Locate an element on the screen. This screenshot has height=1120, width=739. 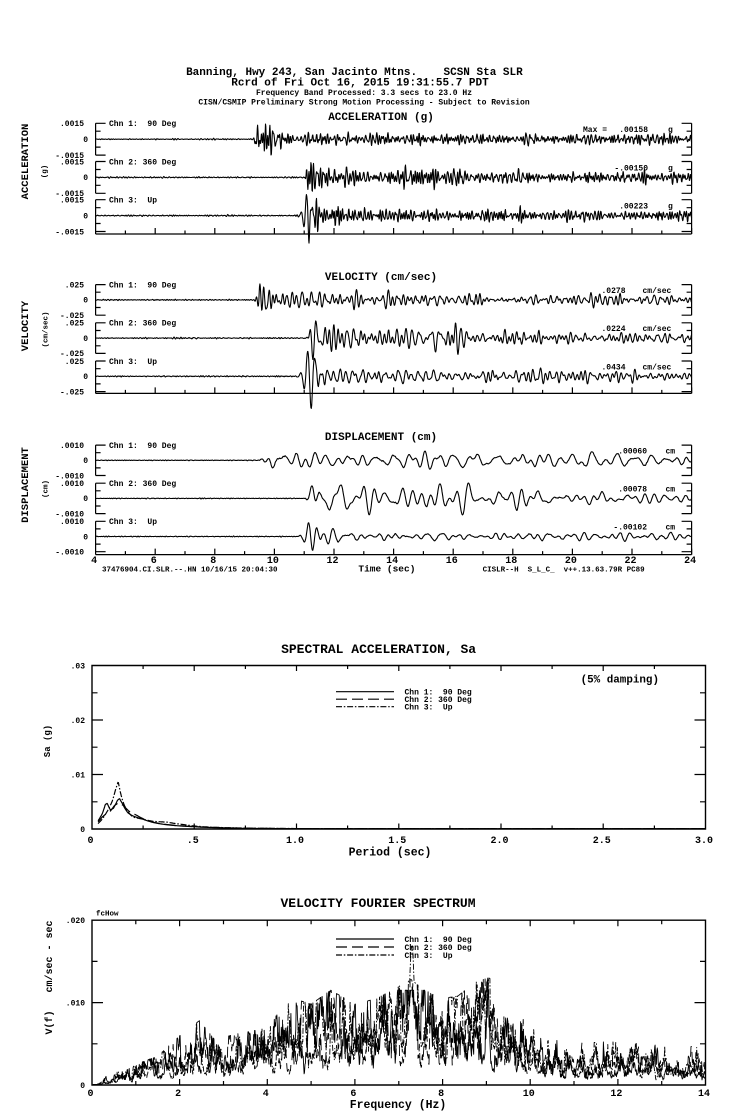
svg-text: Time (sec) is located at coordinates (386, 569).